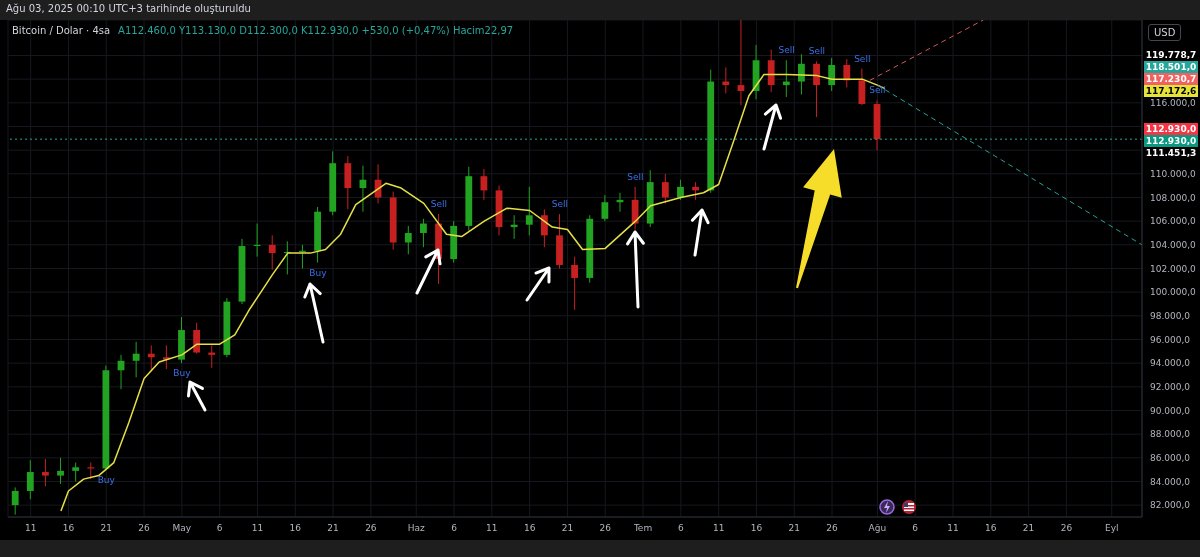 The height and width of the screenshot is (557, 1200). What do you see at coordinates (1171, 55) in the screenshot?
I see `text: 119.778,7` at bounding box center [1171, 55].